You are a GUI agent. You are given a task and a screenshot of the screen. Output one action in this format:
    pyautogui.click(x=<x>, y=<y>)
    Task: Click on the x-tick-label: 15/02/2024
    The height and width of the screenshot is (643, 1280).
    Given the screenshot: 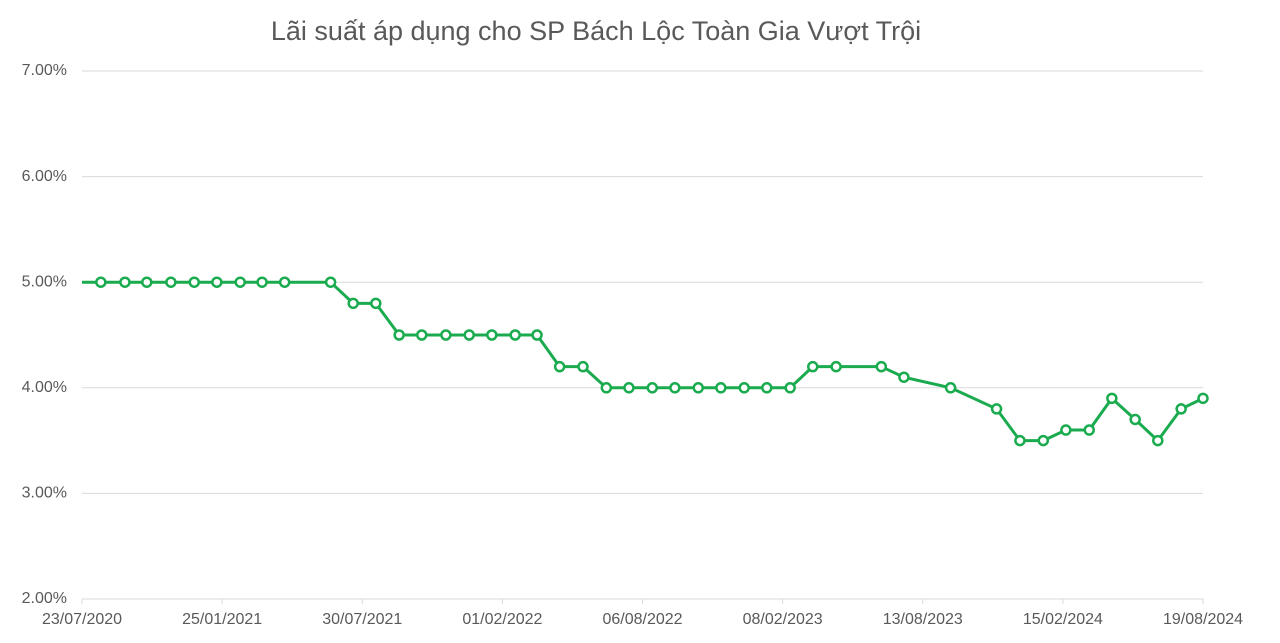 What is the action you would take?
    pyautogui.click(x=1063, y=619)
    